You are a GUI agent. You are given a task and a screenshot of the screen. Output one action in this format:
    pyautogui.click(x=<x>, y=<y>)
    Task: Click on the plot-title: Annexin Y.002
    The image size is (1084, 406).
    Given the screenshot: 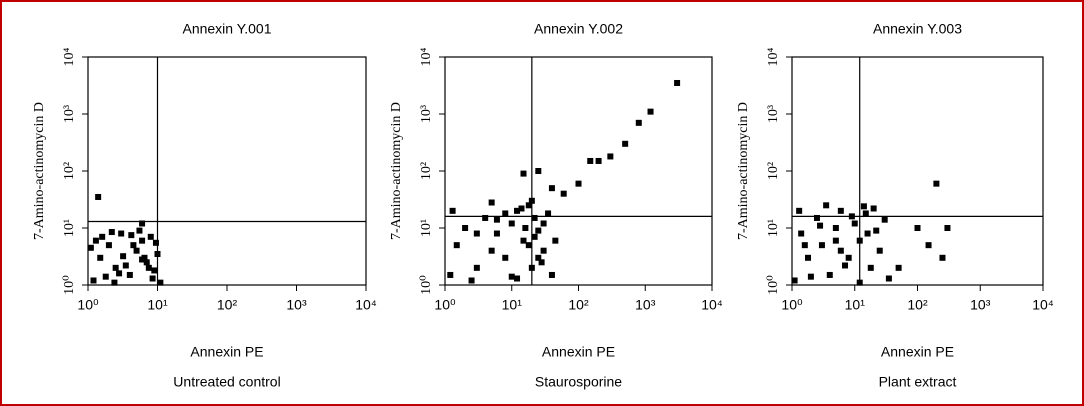 What is the action you would take?
    pyautogui.click(x=578, y=29)
    